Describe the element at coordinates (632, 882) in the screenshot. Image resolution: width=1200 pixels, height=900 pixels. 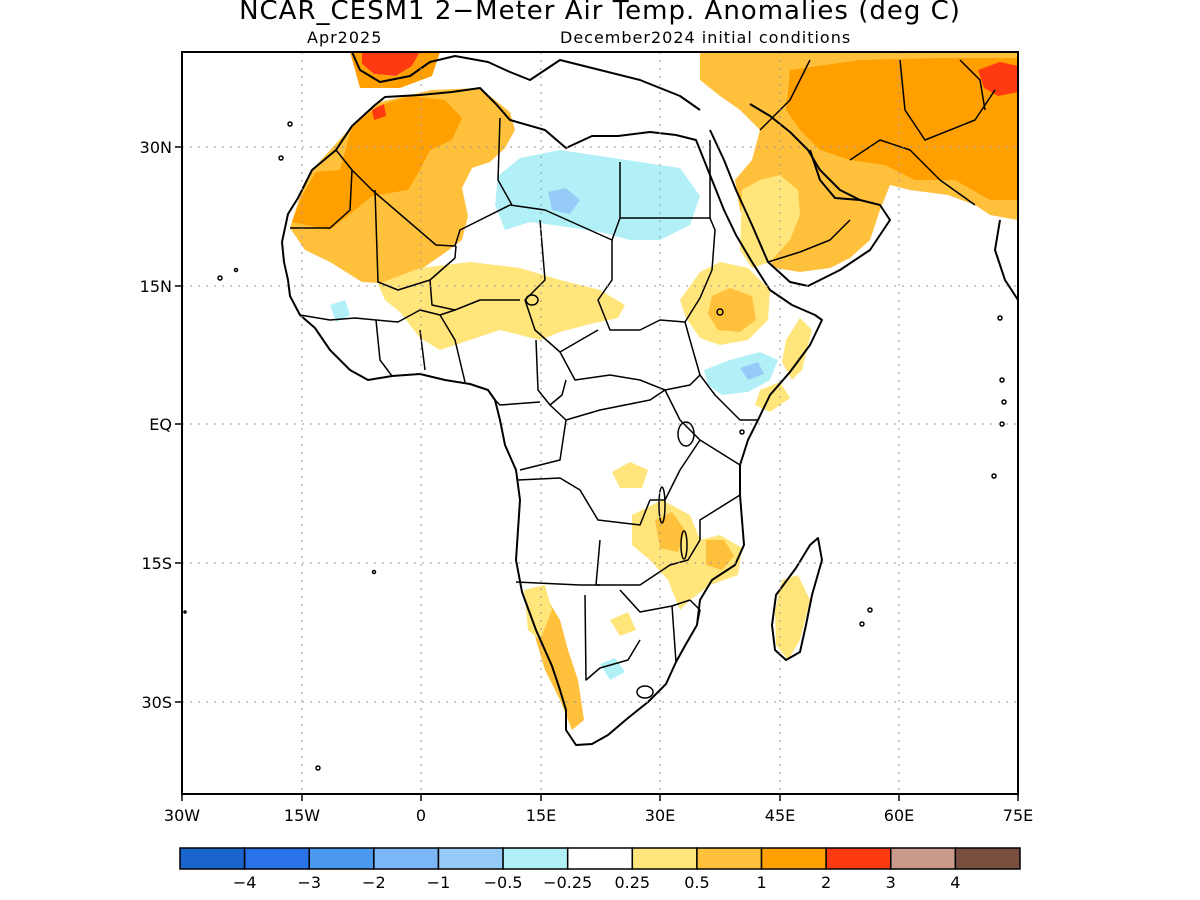
I see `colorbar-label: 0.25` at that location.